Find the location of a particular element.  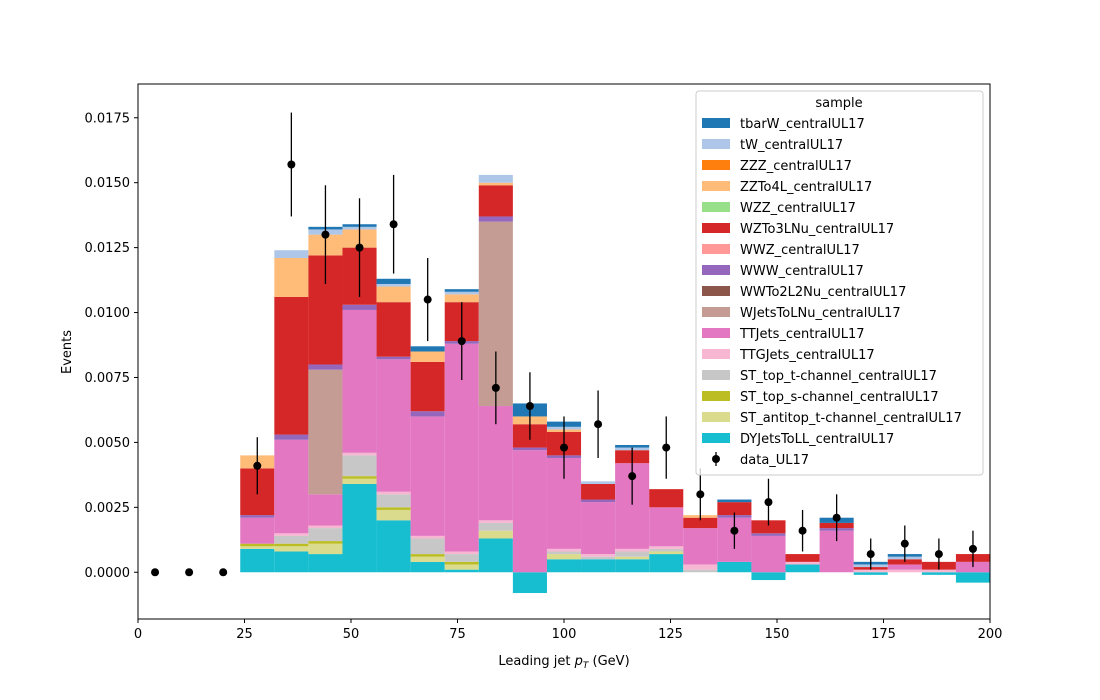

x-tick-label: 100 is located at coordinates (564, 634).